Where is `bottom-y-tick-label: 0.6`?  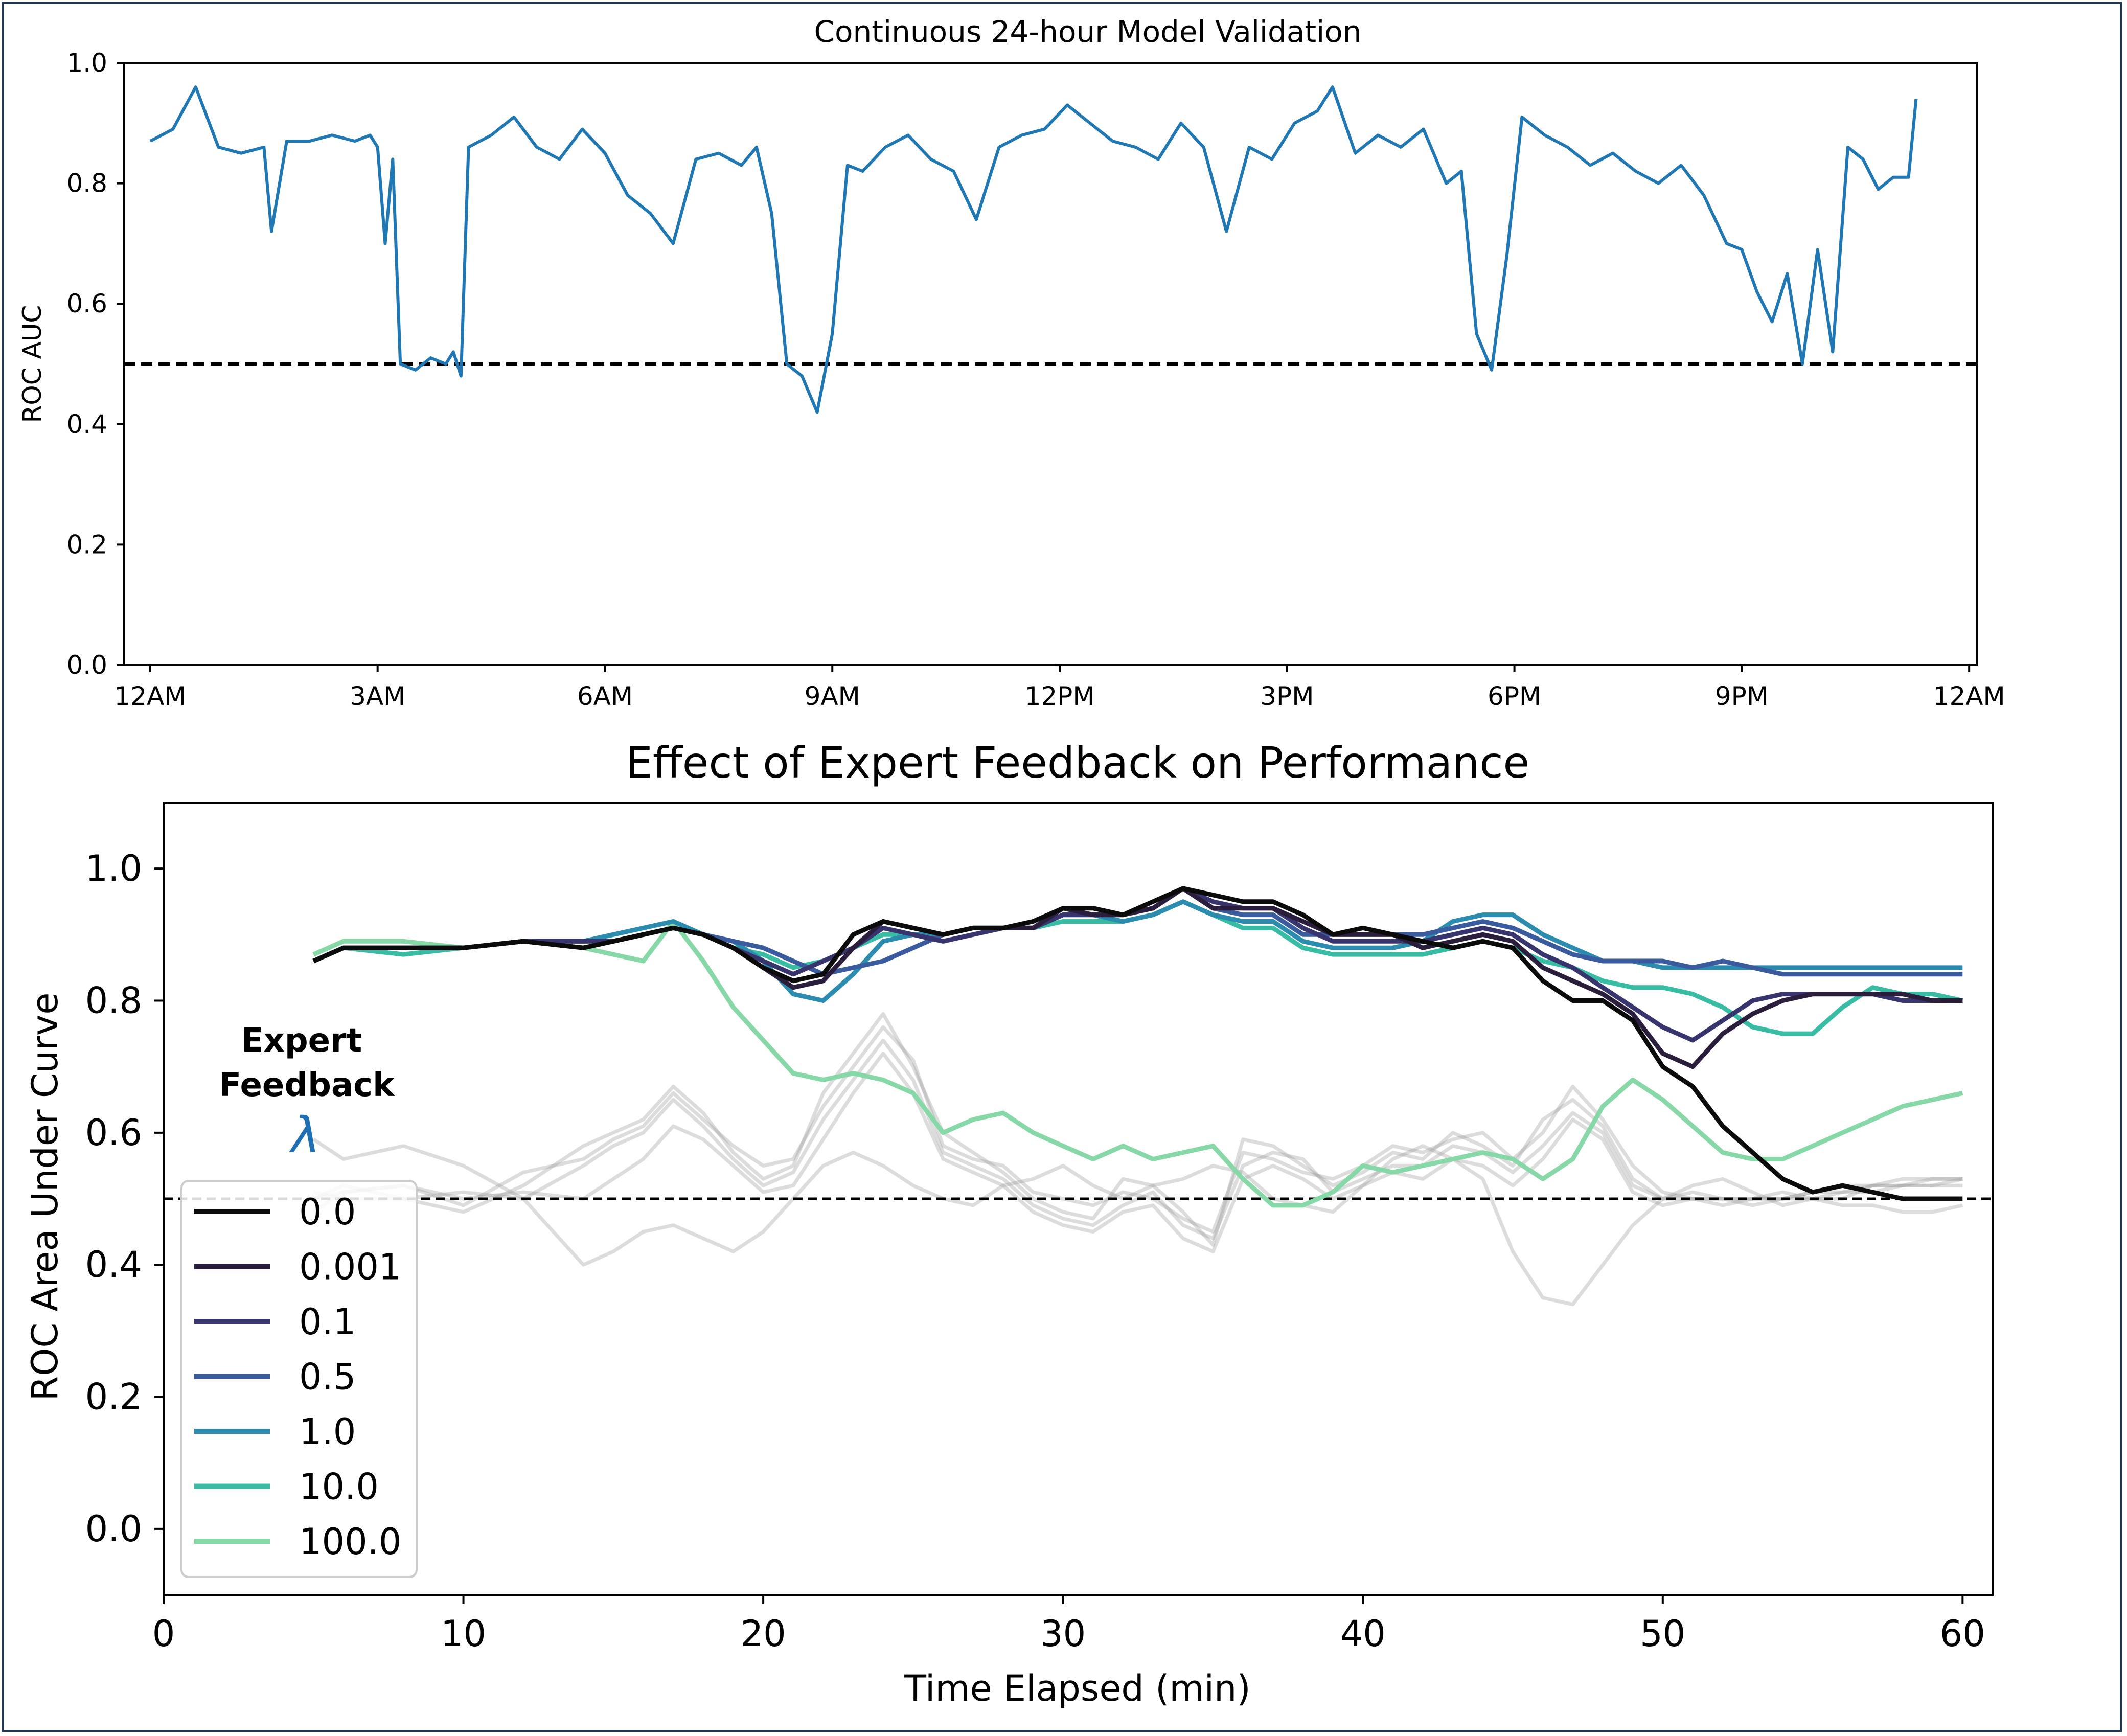
bottom-y-tick-label: 0.6 is located at coordinates (113, 1133).